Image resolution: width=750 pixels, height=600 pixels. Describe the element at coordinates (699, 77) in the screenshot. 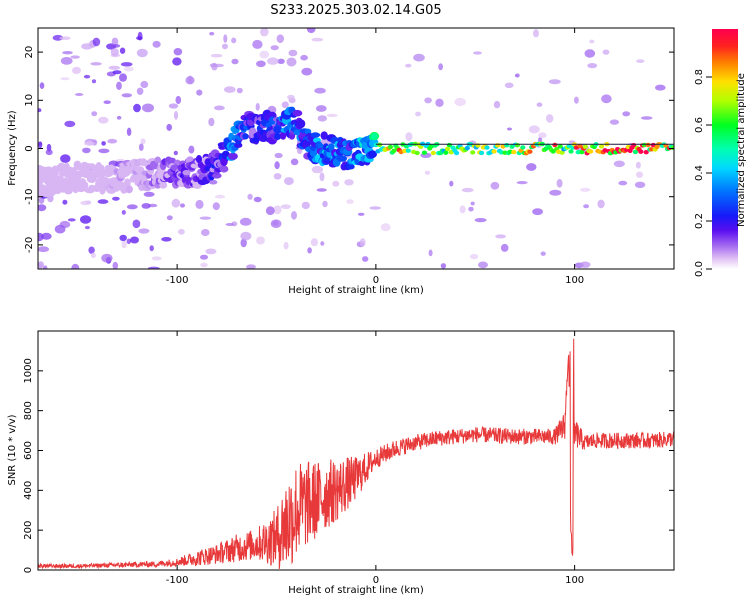

I see `colorbar-tick-label: 0.8` at that location.